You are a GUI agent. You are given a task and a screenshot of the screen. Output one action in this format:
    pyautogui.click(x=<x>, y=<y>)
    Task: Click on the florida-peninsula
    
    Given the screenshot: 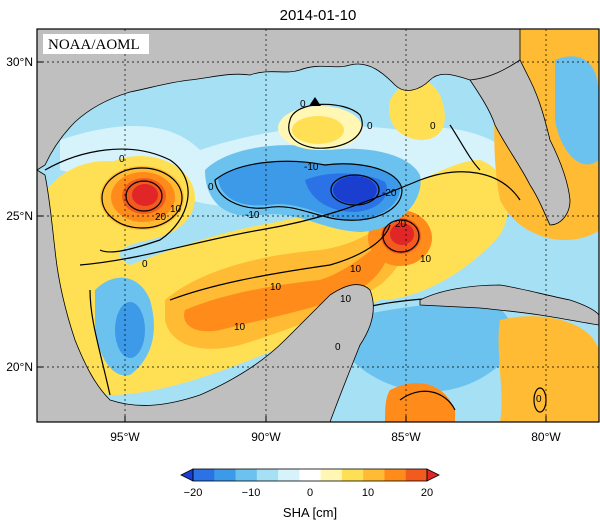 What is the action you would take?
    pyautogui.click(x=520, y=142)
    